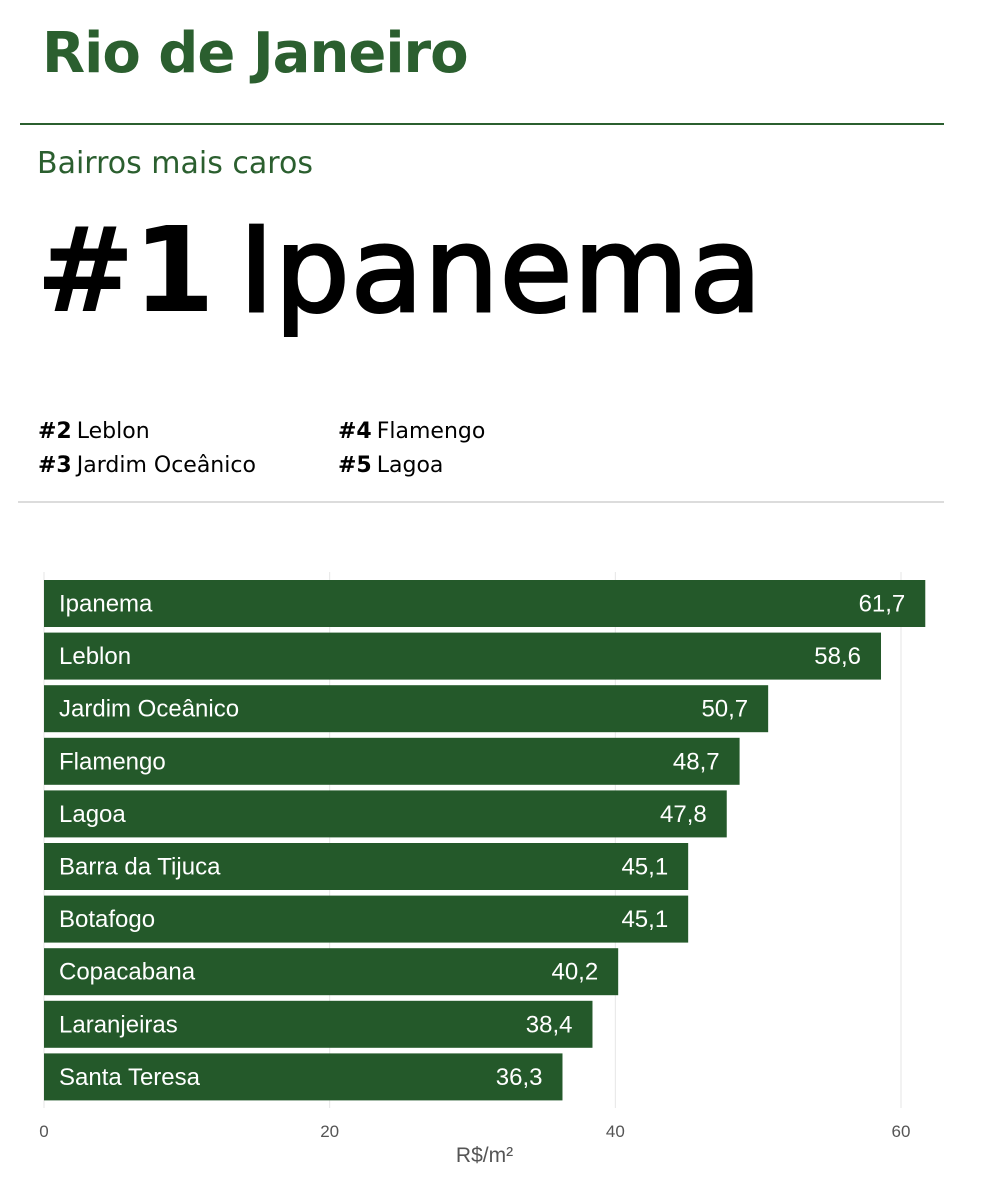  What do you see at coordinates (696, 761) in the screenshot?
I see `bar-value-label: 48,7` at bounding box center [696, 761].